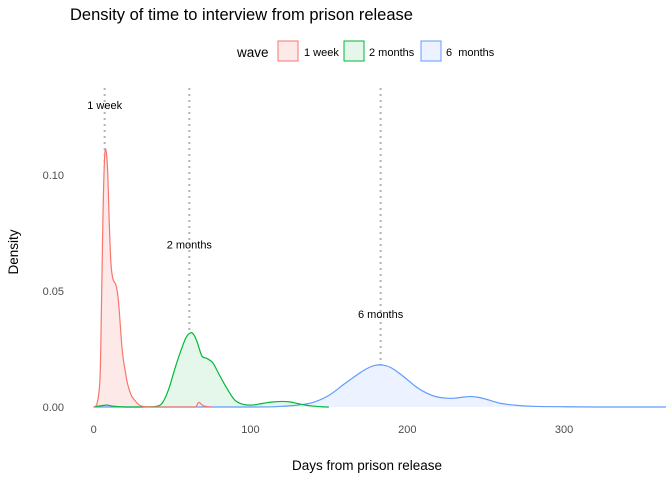 The height and width of the screenshot is (480, 672). Describe the element at coordinates (354, 51) in the screenshot. I see `legend-key-2-months` at that location.